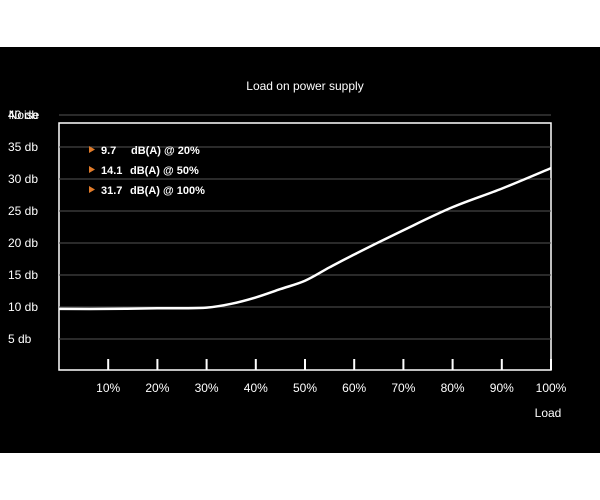 The width and height of the screenshot is (600, 500). I want to click on x-tick-label: 60%, so click(354, 388).